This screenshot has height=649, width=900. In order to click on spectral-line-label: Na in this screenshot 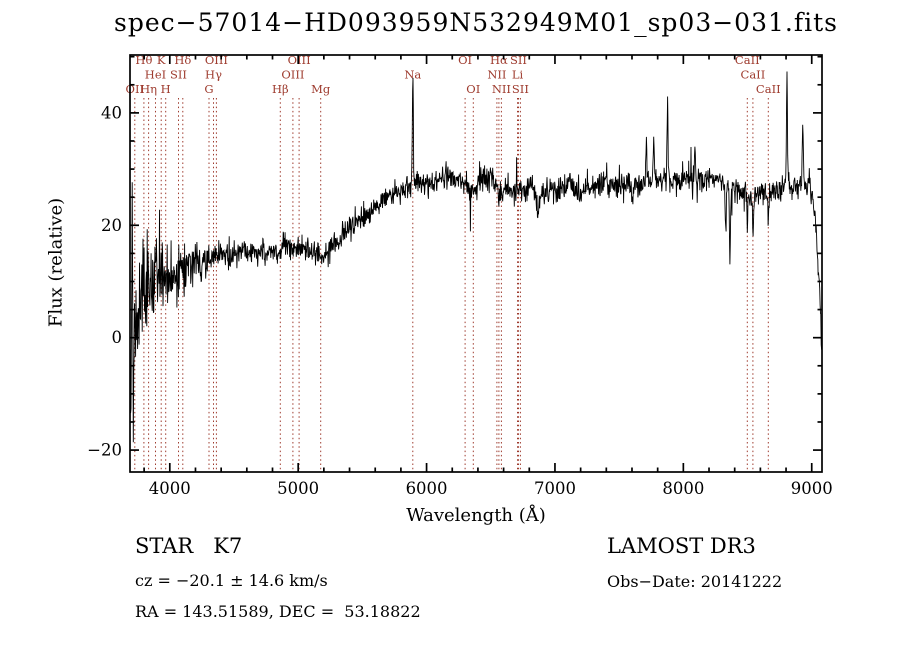, I will do `click(412, 75)`.